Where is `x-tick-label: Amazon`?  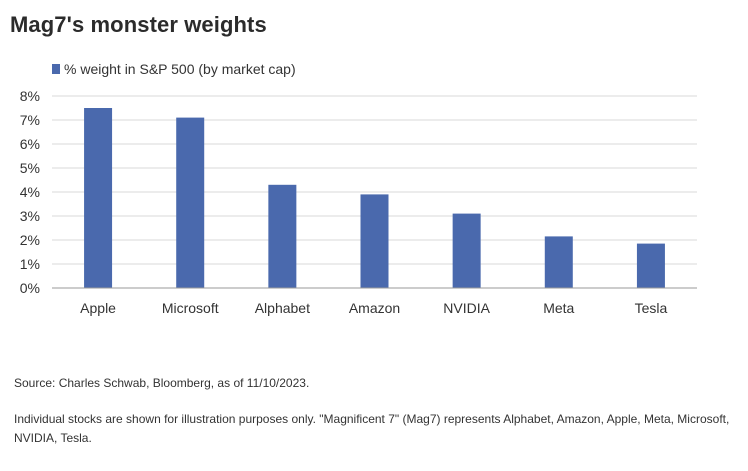 x-tick-label: Amazon is located at coordinates (374, 308).